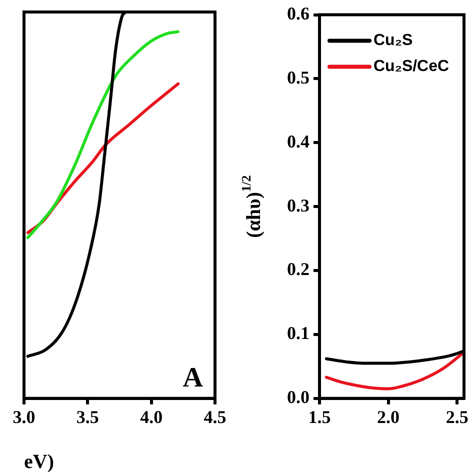 The height and width of the screenshot is (474, 474). Describe the element at coordinates (87, 416) in the screenshot. I see `x-tick-label: 3.5` at that location.